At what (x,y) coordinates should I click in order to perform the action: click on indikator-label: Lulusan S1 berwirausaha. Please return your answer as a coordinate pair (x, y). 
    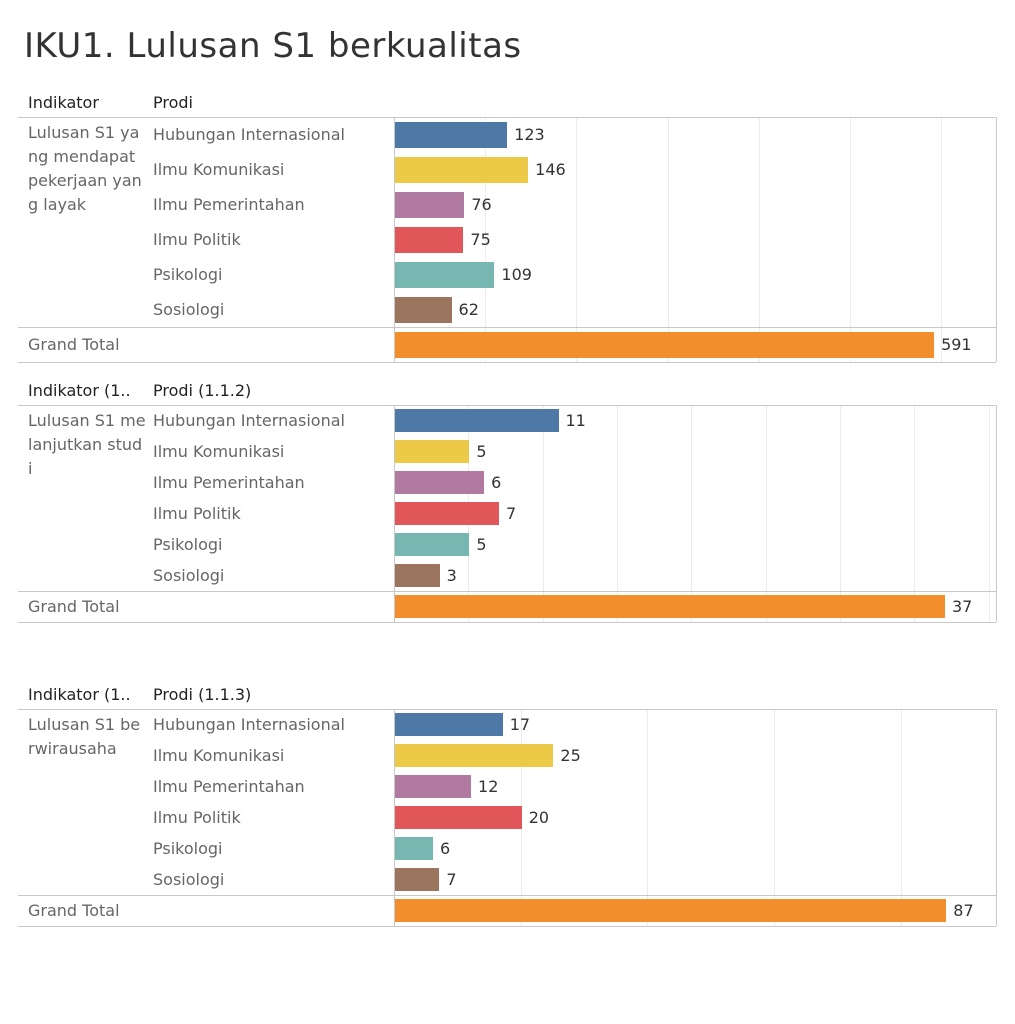
    Looking at the image, I should click on (84, 736).